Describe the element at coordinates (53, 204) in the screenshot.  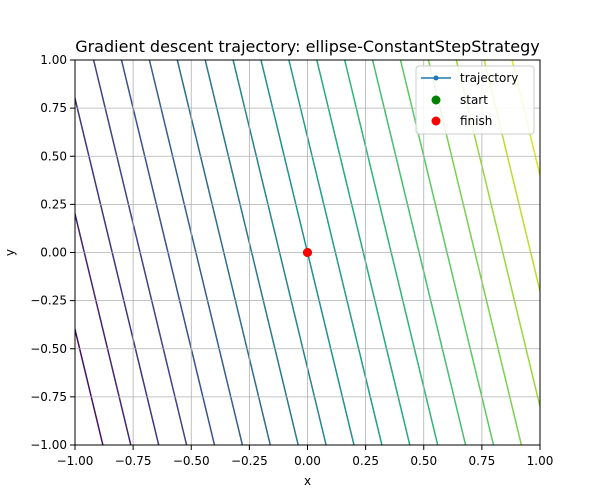
I see `y-tick-label: 0.25` at that location.